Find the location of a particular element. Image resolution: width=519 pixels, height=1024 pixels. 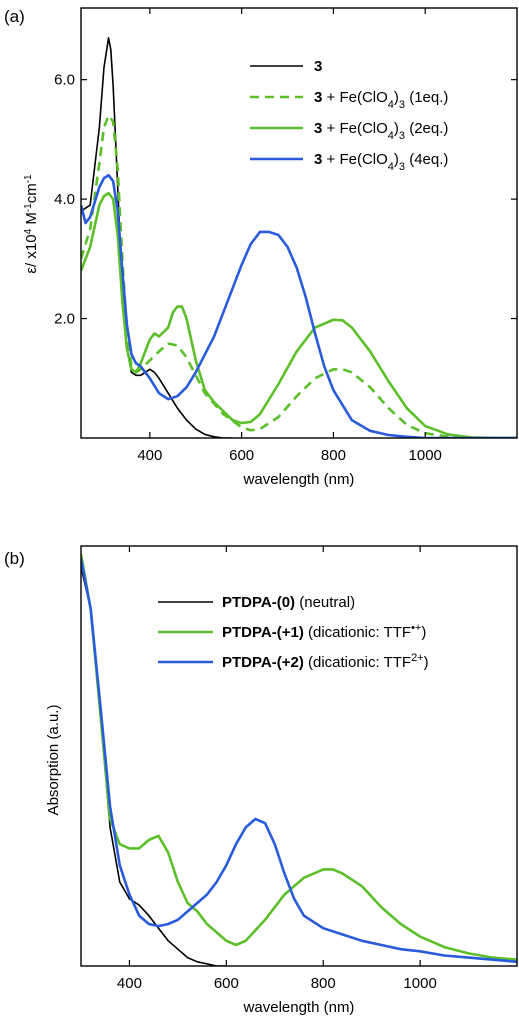

legend-entry: 3 + Fe(ClO4)3 (1eq.) is located at coordinates (381, 100).